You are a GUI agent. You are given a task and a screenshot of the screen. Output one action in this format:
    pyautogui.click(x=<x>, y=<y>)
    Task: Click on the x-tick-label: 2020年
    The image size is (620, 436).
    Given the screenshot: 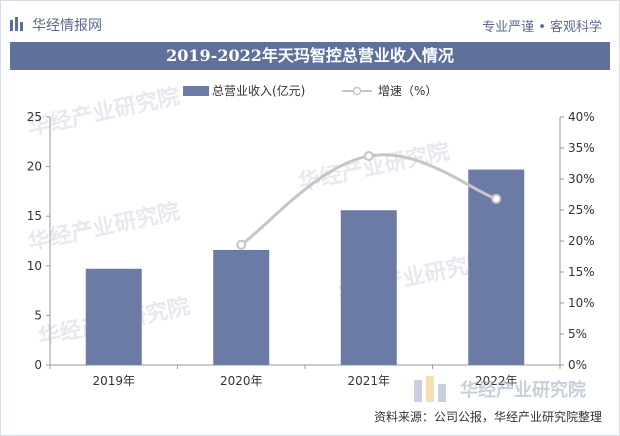 What is the action you would take?
    pyautogui.click(x=241, y=381)
    